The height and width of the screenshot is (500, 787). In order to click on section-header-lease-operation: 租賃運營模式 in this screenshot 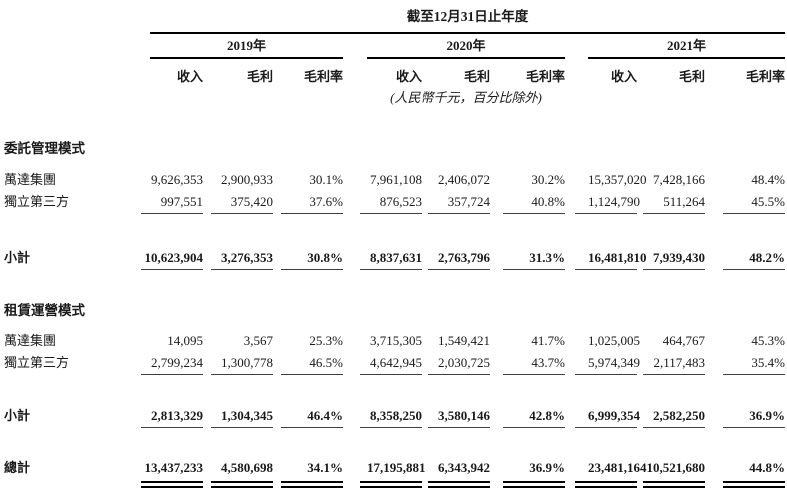, I will do `click(393, 311)`.